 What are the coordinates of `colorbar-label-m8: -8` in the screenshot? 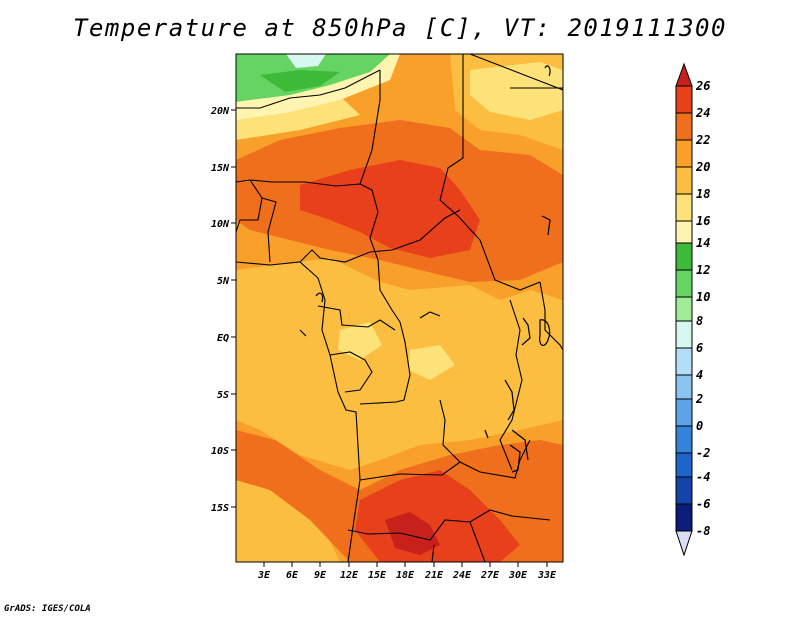 It's located at (703, 531).